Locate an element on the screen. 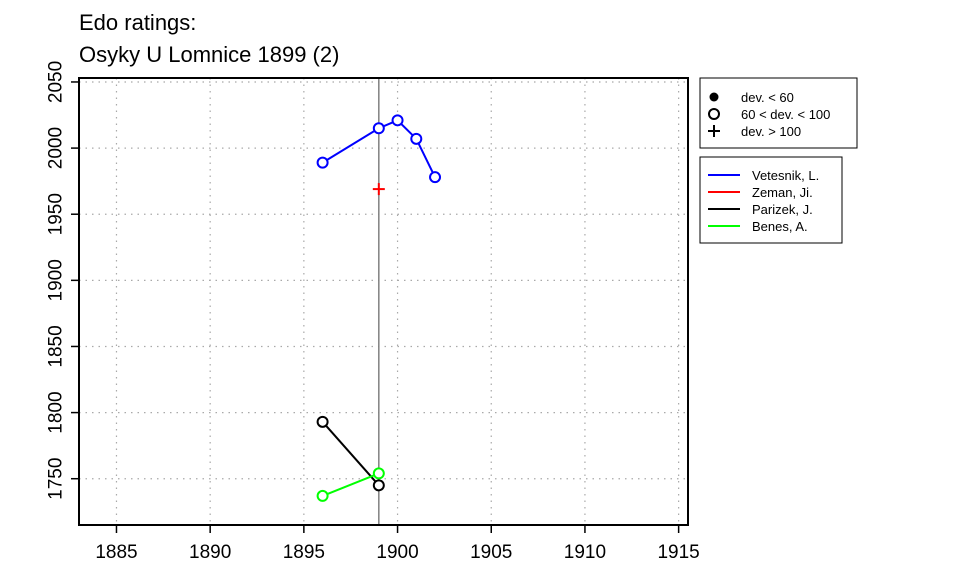  y-tick-label: 1950 is located at coordinates (56, 214).